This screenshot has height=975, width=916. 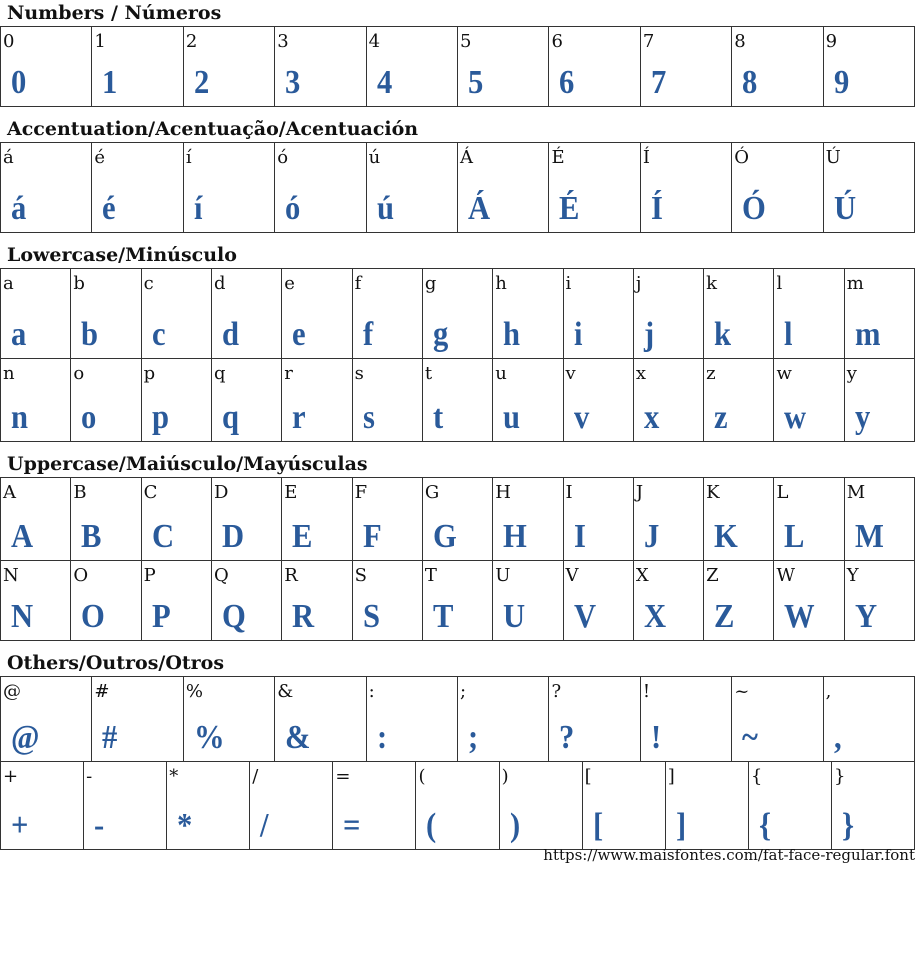 What do you see at coordinates (869, 719) in the screenshot?
I see `glyph-cell: ,,` at bounding box center [869, 719].